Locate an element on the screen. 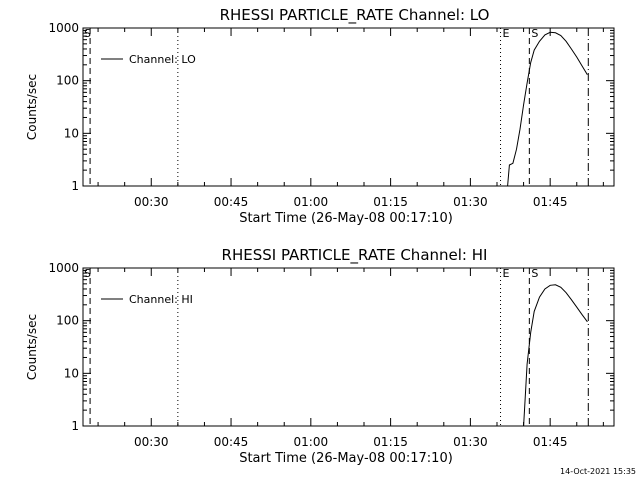 This screenshot has height=480, width=640. panel-1-x-axis-label: Start Time (26-May-08 00:17:10) is located at coordinates (346, 218).